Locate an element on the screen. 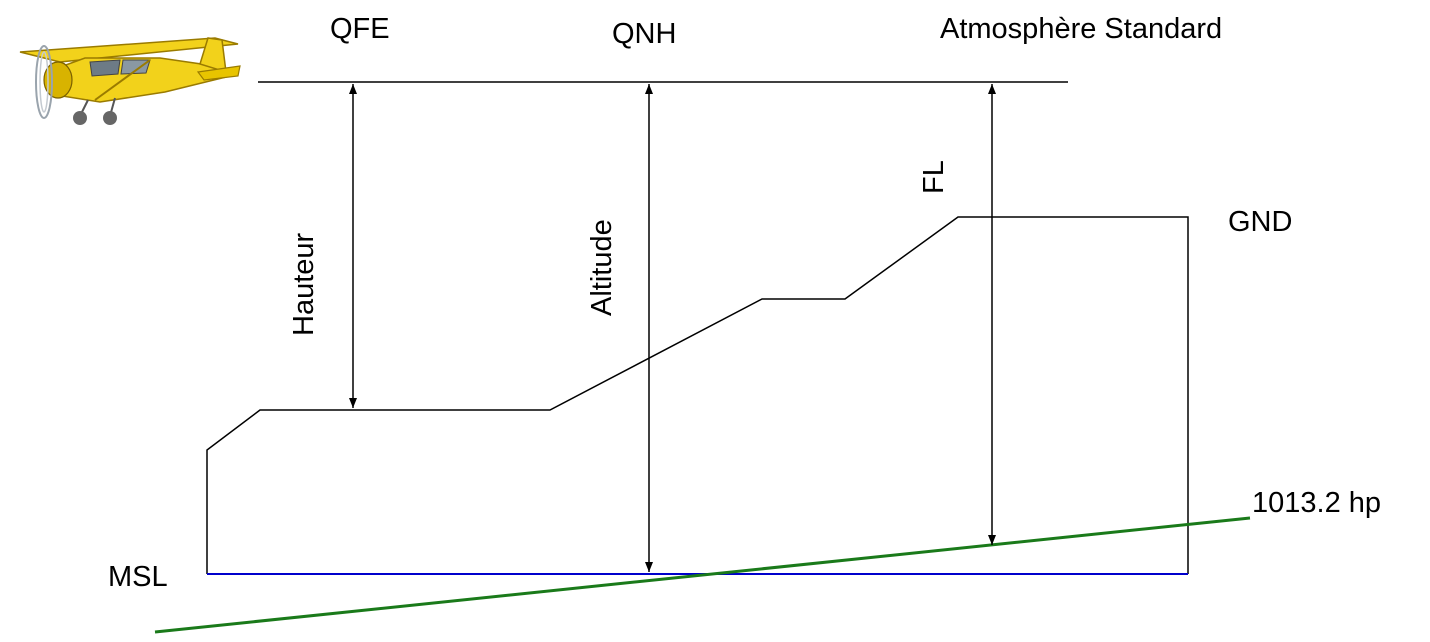 This screenshot has width=1430, height=642. light-aircraft-icon is located at coordinates (130, 81).